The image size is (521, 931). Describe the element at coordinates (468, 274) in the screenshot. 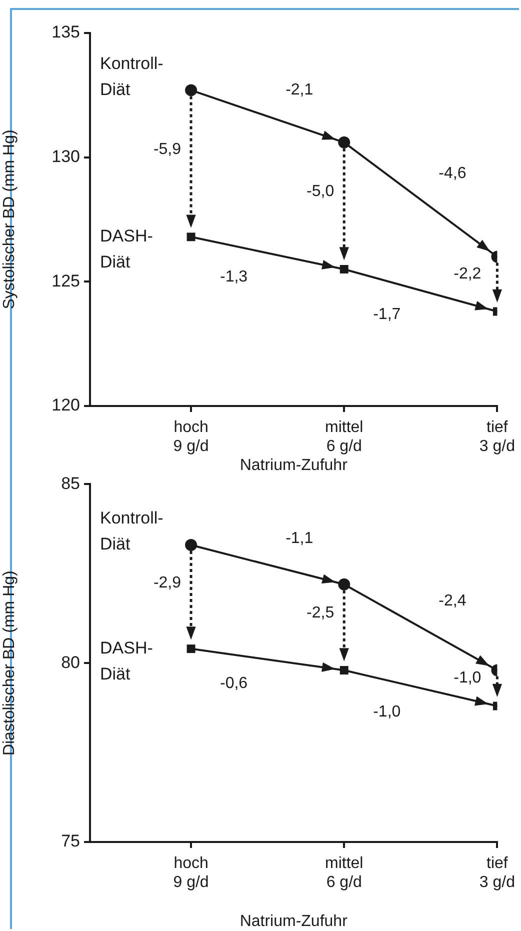

I see `annotation: -2,2` at that location.